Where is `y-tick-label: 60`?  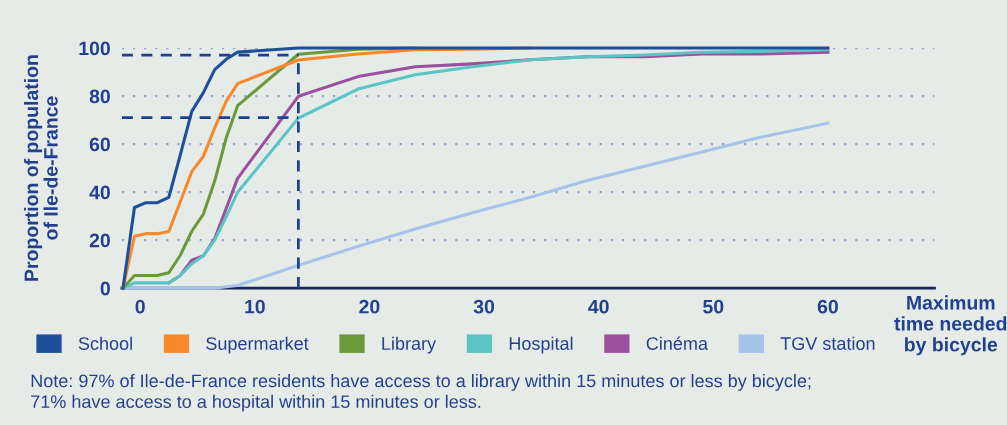
y-tick-label: 60 is located at coordinates (99, 144).